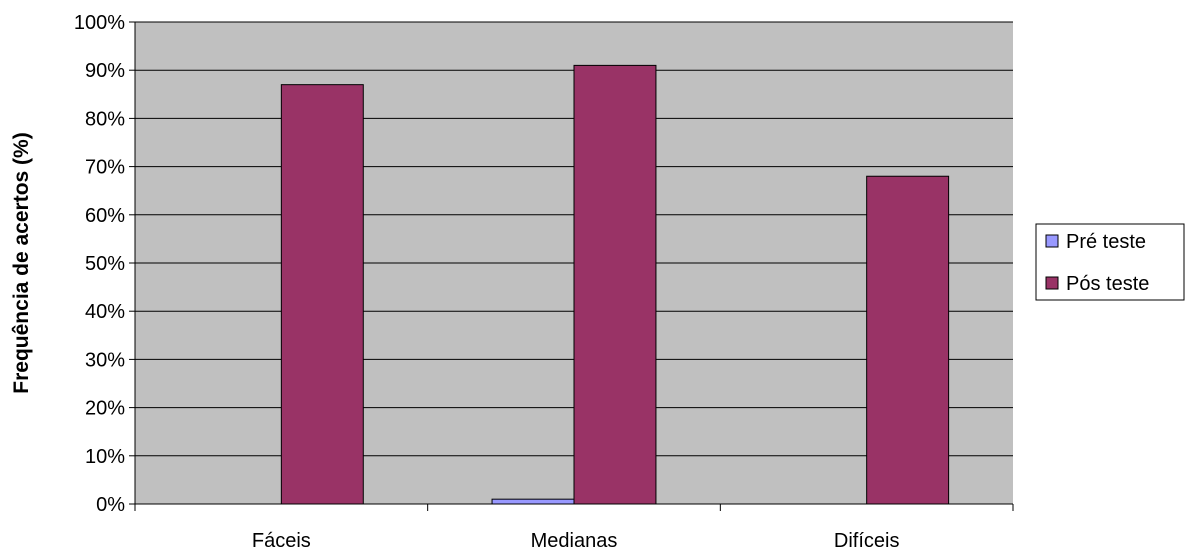 This screenshot has height=554, width=1190. Describe the element at coordinates (99, 23) in the screenshot. I see `y-tick-label: 100%` at that location.